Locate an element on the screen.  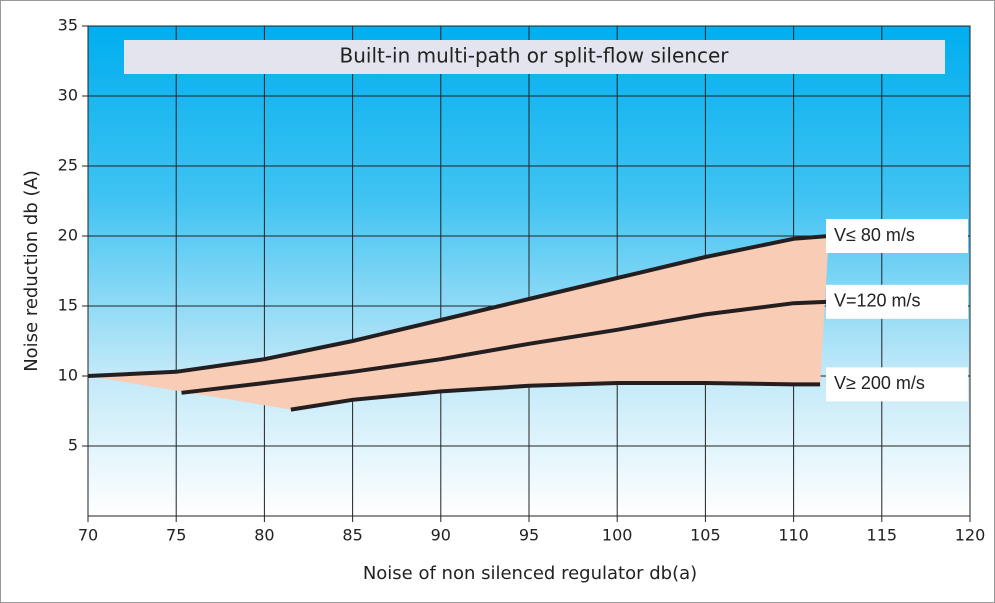
x-tick-label: 115 is located at coordinates (882, 535).